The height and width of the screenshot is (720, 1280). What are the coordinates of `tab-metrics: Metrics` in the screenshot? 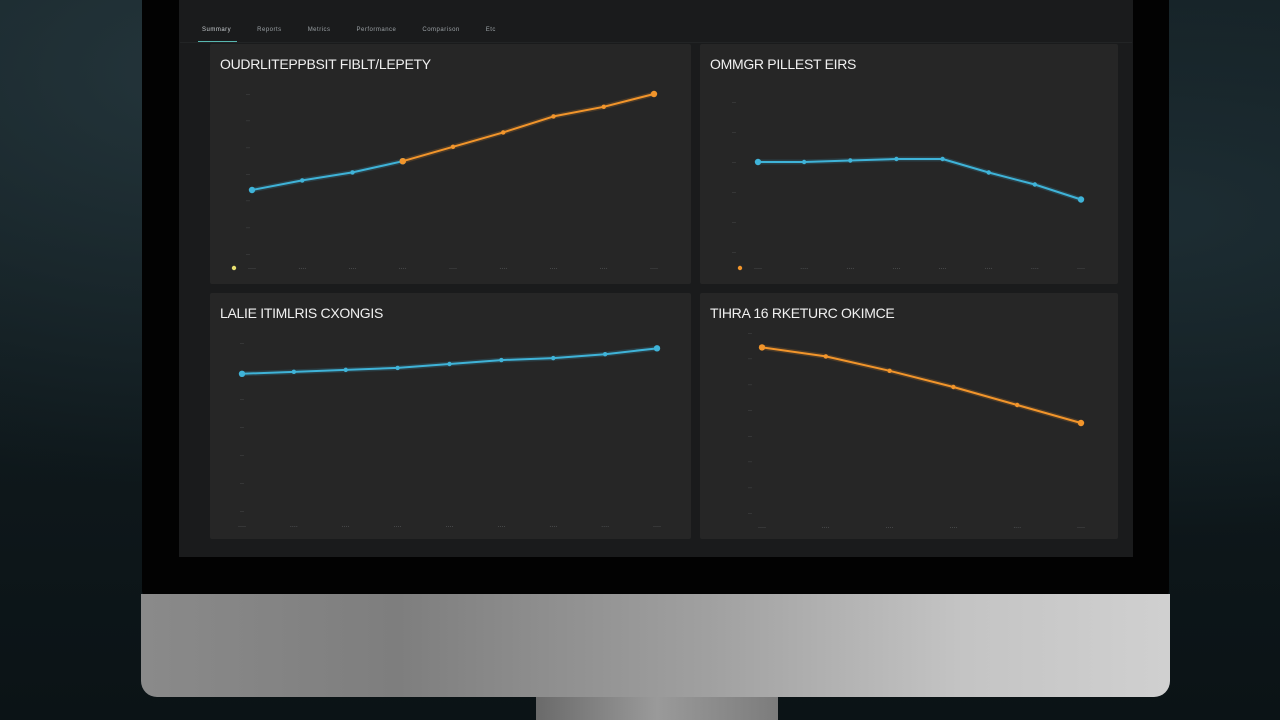 It's located at (319, 30).